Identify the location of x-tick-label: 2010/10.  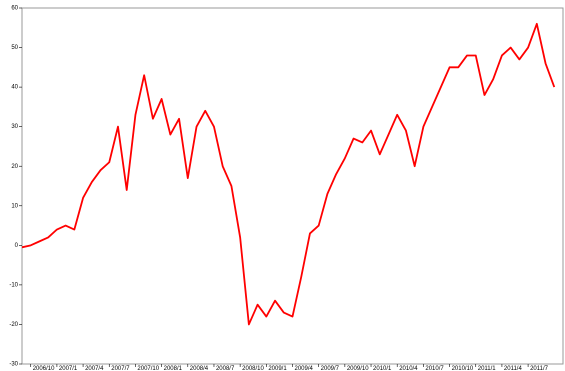
(463, 368).